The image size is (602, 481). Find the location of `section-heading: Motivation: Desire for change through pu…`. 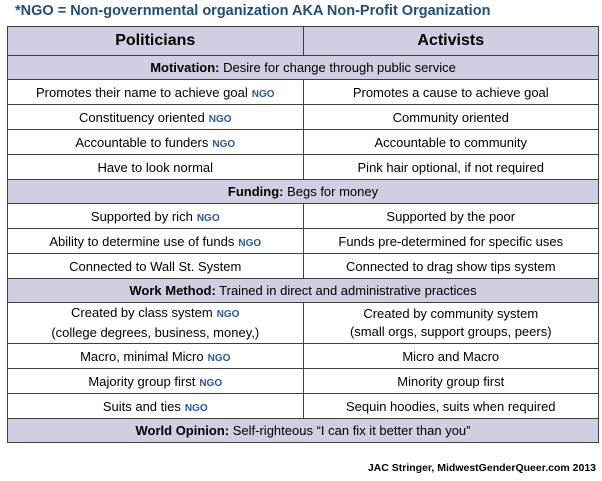

section-heading: Motivation: Desire for change through pu… is located at coordinates (303, 67).